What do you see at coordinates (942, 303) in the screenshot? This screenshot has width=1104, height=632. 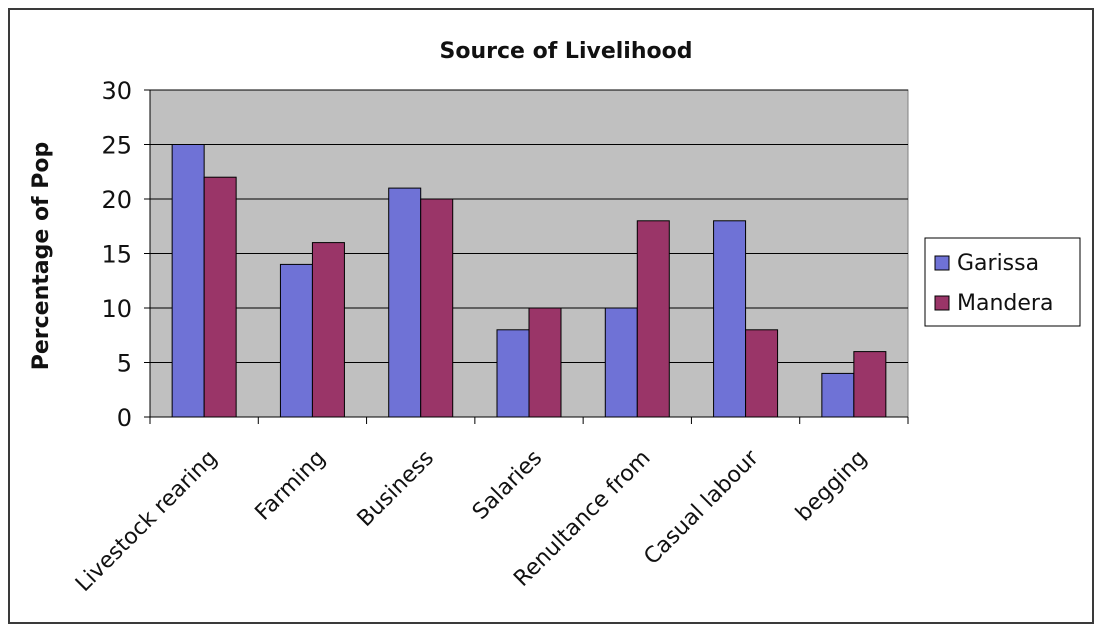 I see `legend-swatch-mandera` at bounding box center [942, 303].